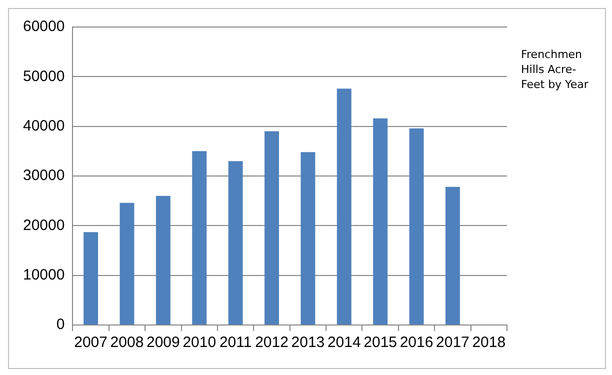 The width and height of the screenshot is (612, 375). Describe the element at coordinates (453, 343) in the screenshot. I see `x-tick-label: 2017` at that location.